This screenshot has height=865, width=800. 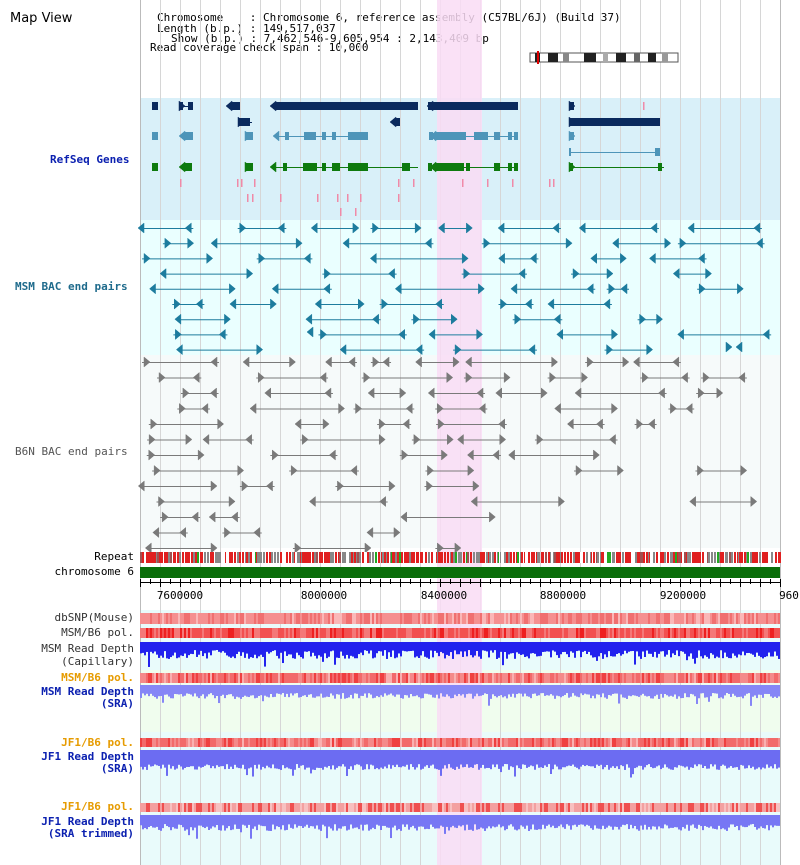 I want to click on refseq-genes-label: RefSeq Genes, so click(x=90, y=159).